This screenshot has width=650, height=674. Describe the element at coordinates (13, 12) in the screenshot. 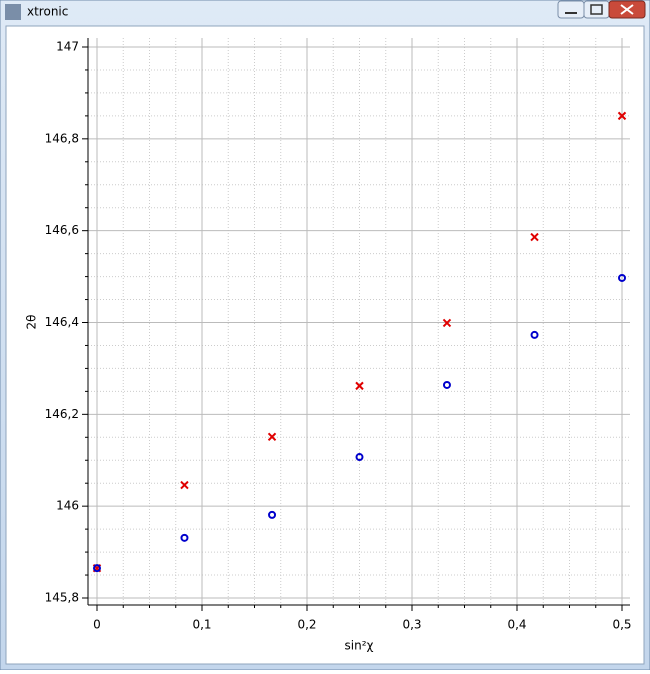

I see `app-icon` at that location.